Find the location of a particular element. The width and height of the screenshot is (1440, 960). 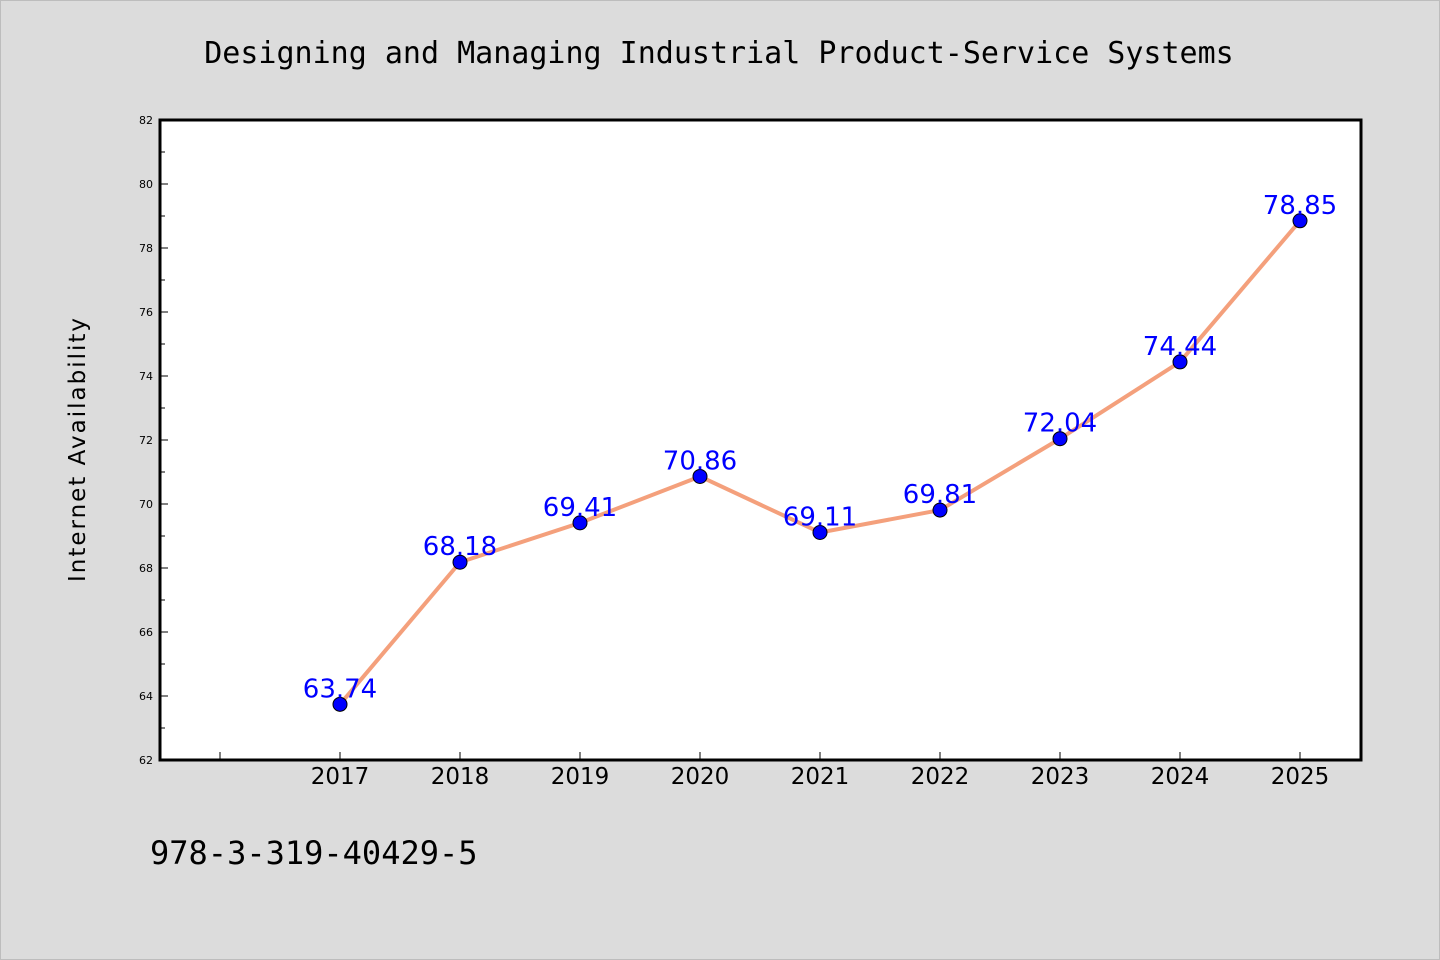

x-tick-label: 2025 is located at coordinates (1300, 777).